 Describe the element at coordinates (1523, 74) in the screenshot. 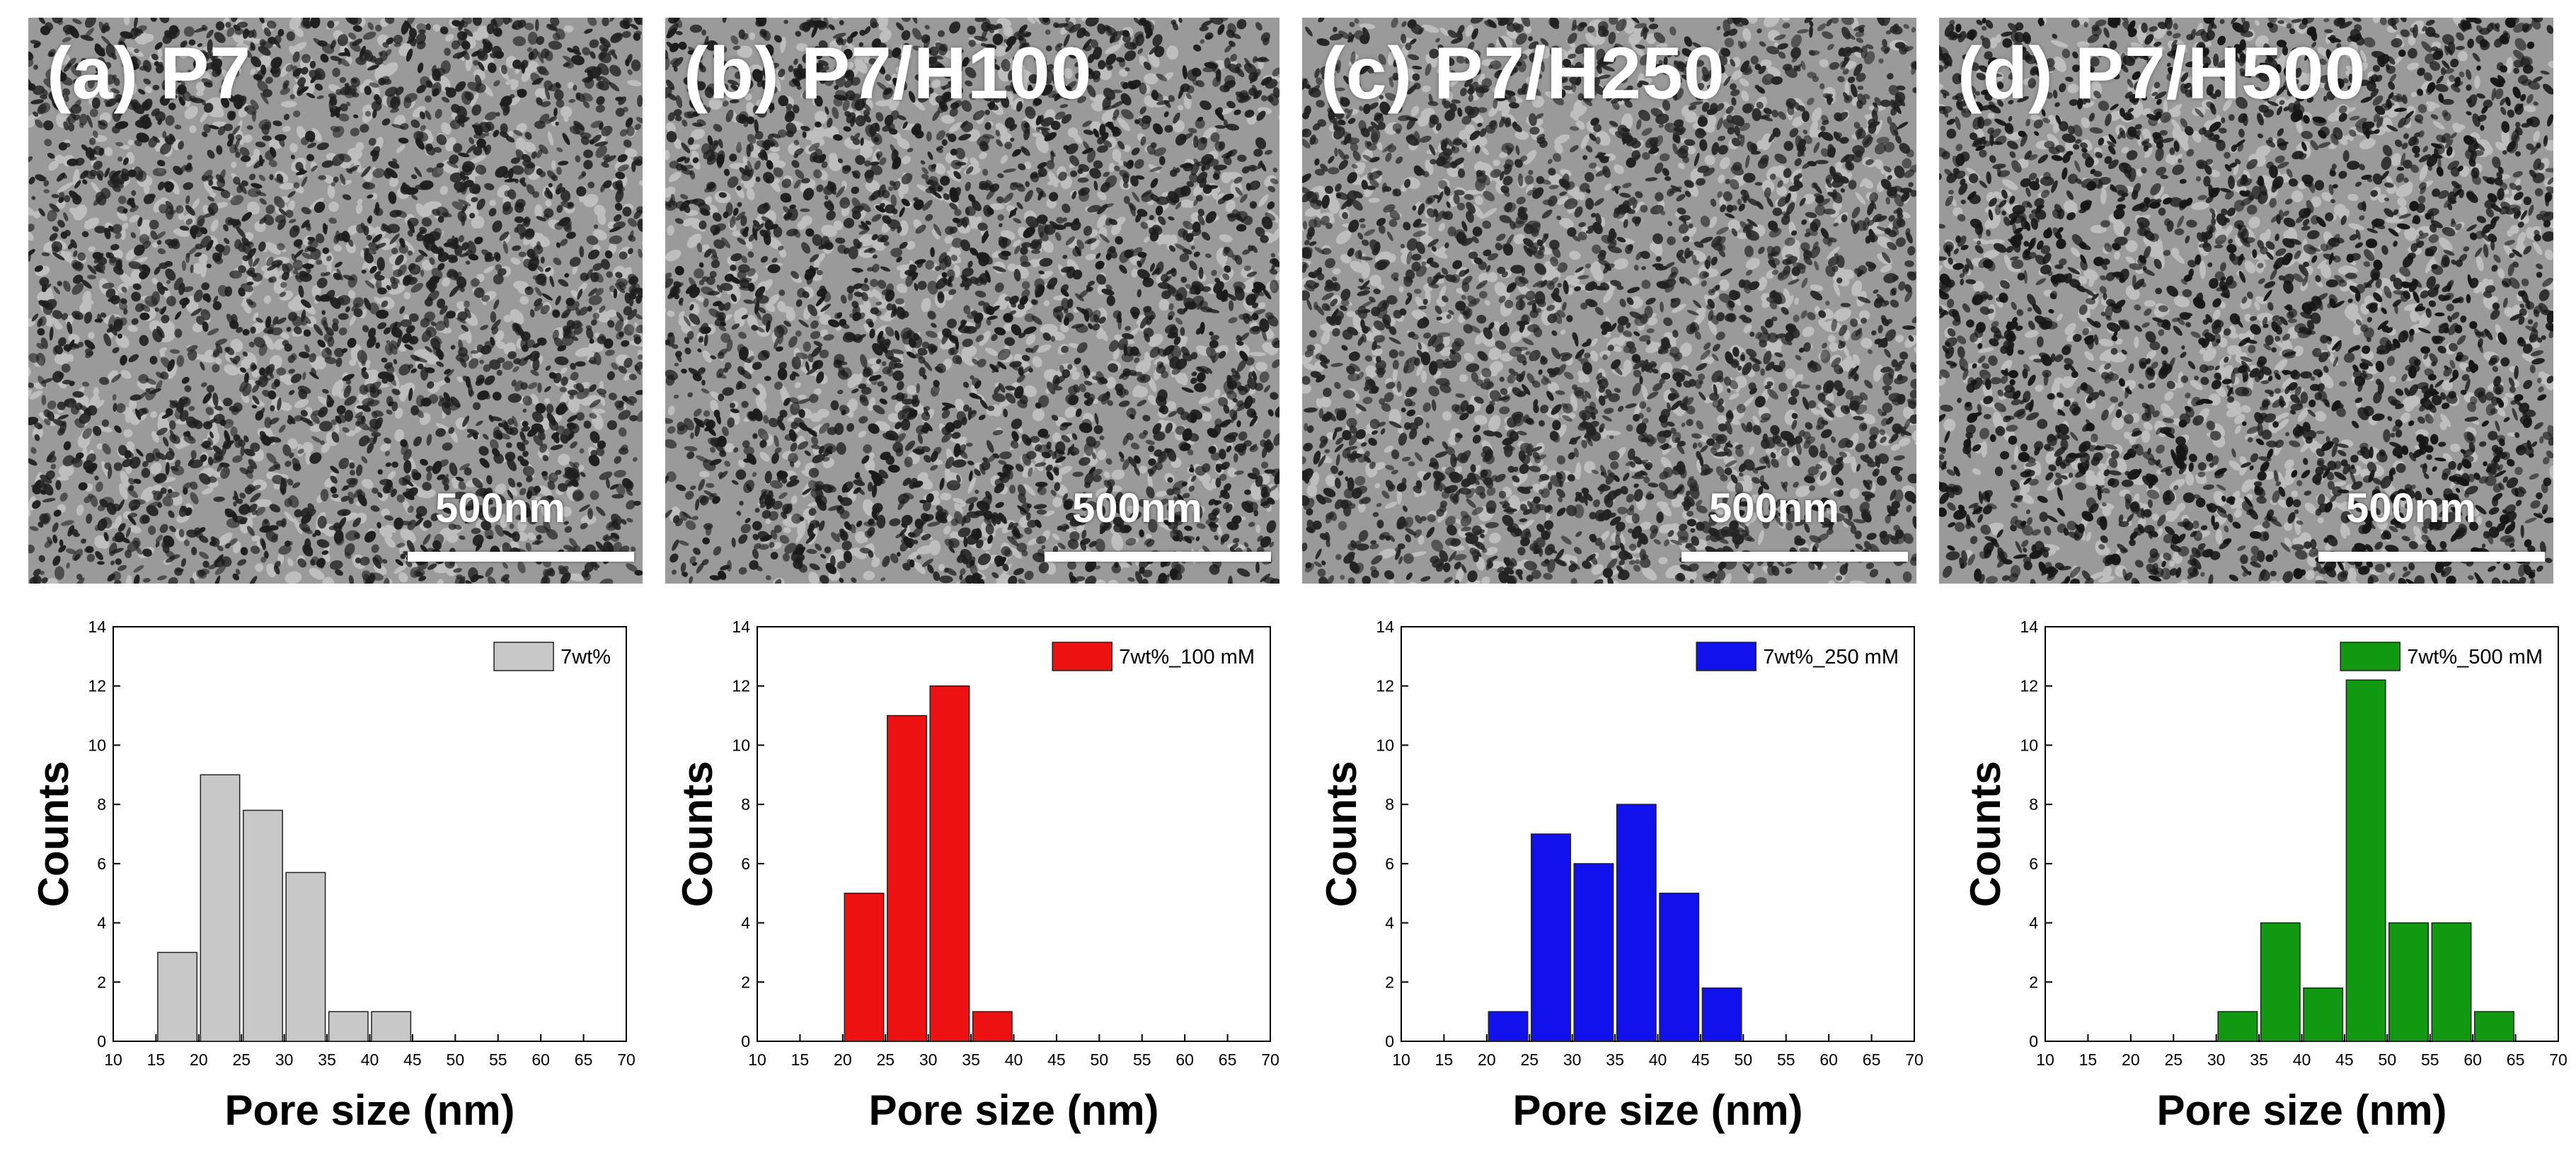

I see `panel-label: (c) P7/H250` at that location.